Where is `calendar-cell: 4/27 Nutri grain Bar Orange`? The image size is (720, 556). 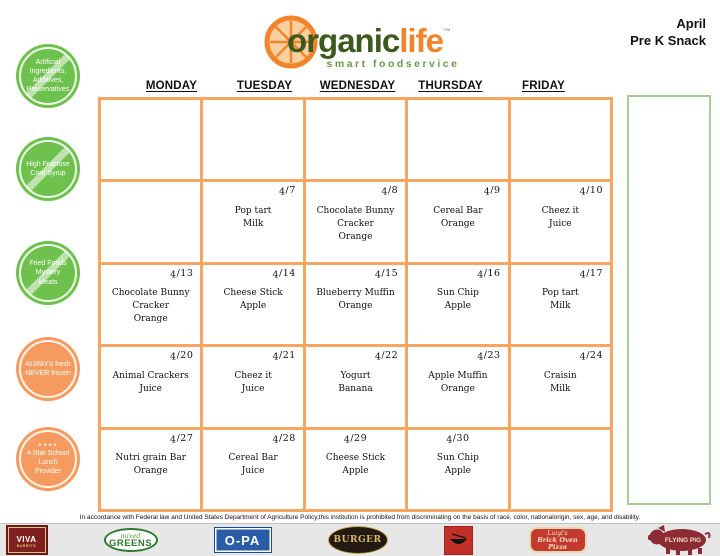 calendar-cell: 4/27 Nutri grain Bar Orange is located at coordinates (152, 470).